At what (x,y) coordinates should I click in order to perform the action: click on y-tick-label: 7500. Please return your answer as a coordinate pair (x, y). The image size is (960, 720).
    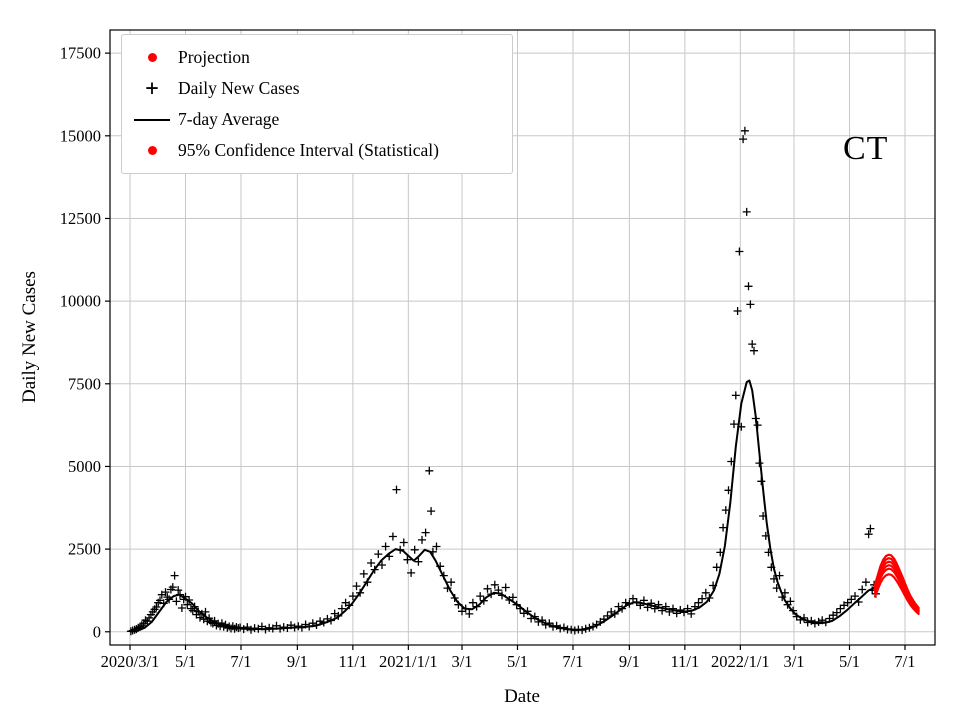
    Looking at the image, I should click on (84, 383).